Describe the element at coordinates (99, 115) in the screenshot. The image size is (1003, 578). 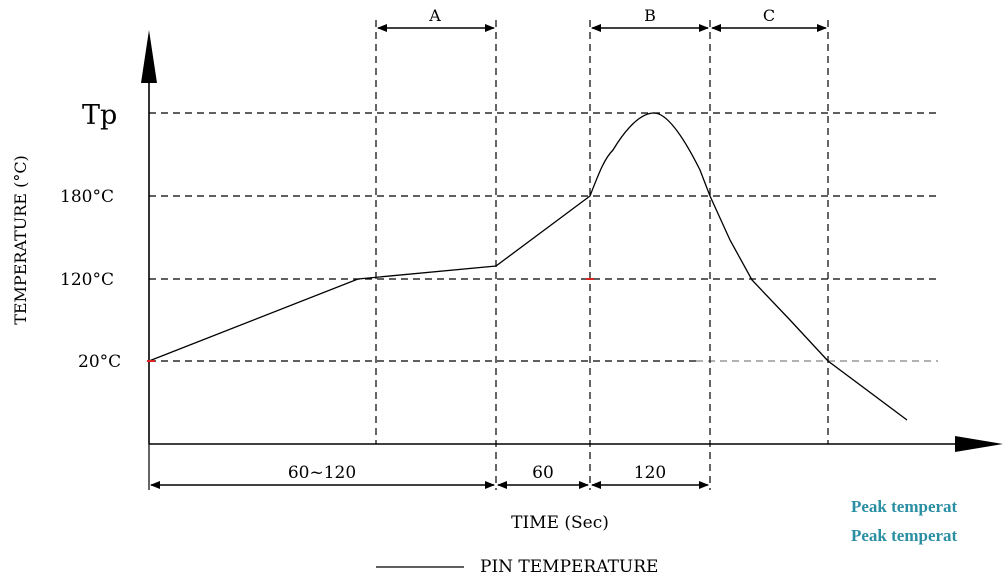
I see `y-tick-tp: Tp` at that location.